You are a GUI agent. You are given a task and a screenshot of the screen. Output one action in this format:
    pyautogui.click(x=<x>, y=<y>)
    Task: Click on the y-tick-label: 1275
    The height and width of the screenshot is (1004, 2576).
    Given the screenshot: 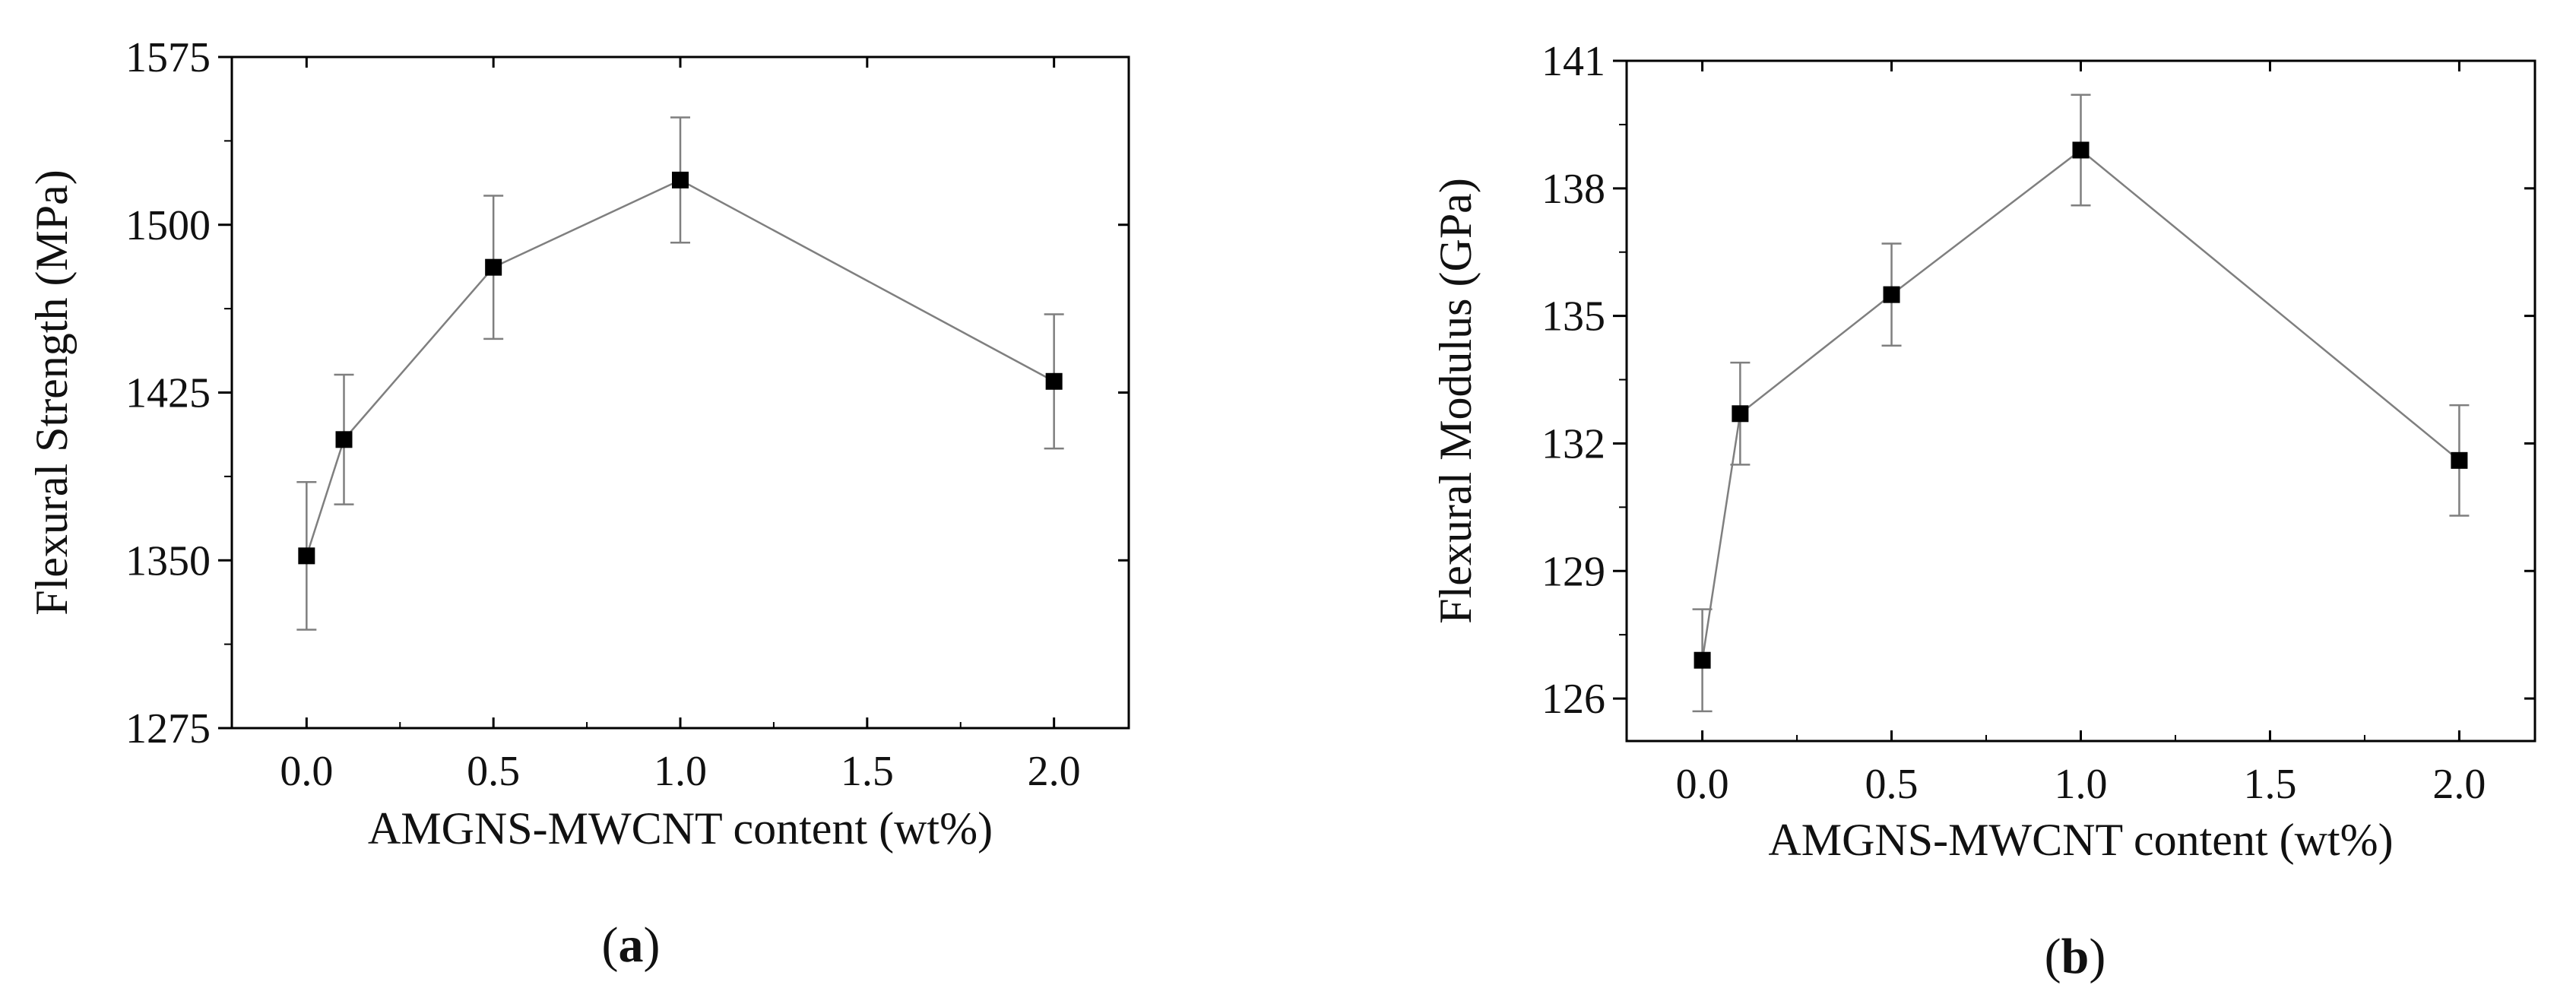 What is the action you would take?
    pyautogui.click(x=168, y=728)
    